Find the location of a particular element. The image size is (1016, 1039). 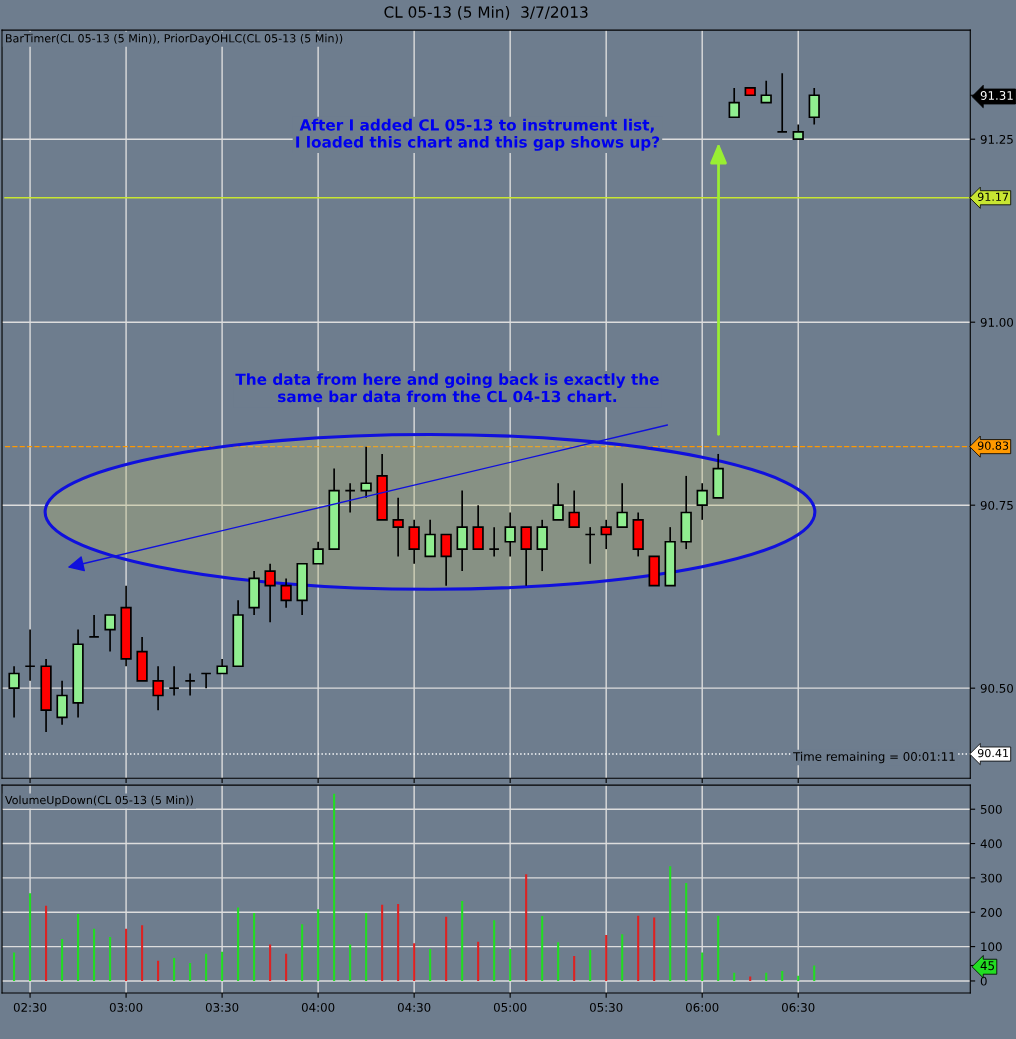

y-tick-label: 300 is located at coordinates (991, 878).